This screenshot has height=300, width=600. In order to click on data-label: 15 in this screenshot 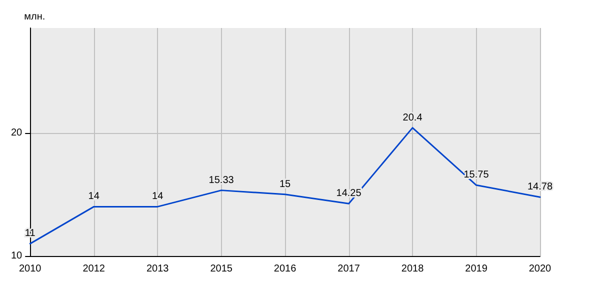, I will do `click(286, 184)`.